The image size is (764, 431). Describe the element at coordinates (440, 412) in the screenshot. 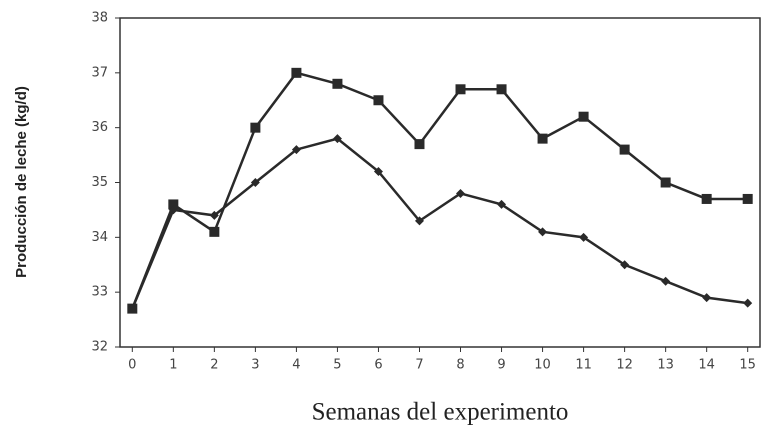

I see `x-axis-title: Semanas del experimento` at that location.